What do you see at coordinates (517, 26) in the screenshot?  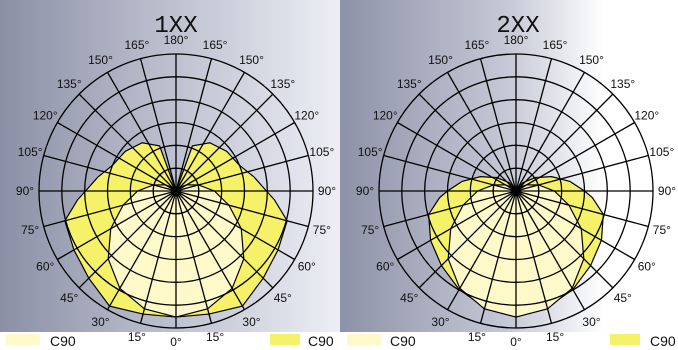 I see `chart-title: 2XX` at bounding box center [517, 26].